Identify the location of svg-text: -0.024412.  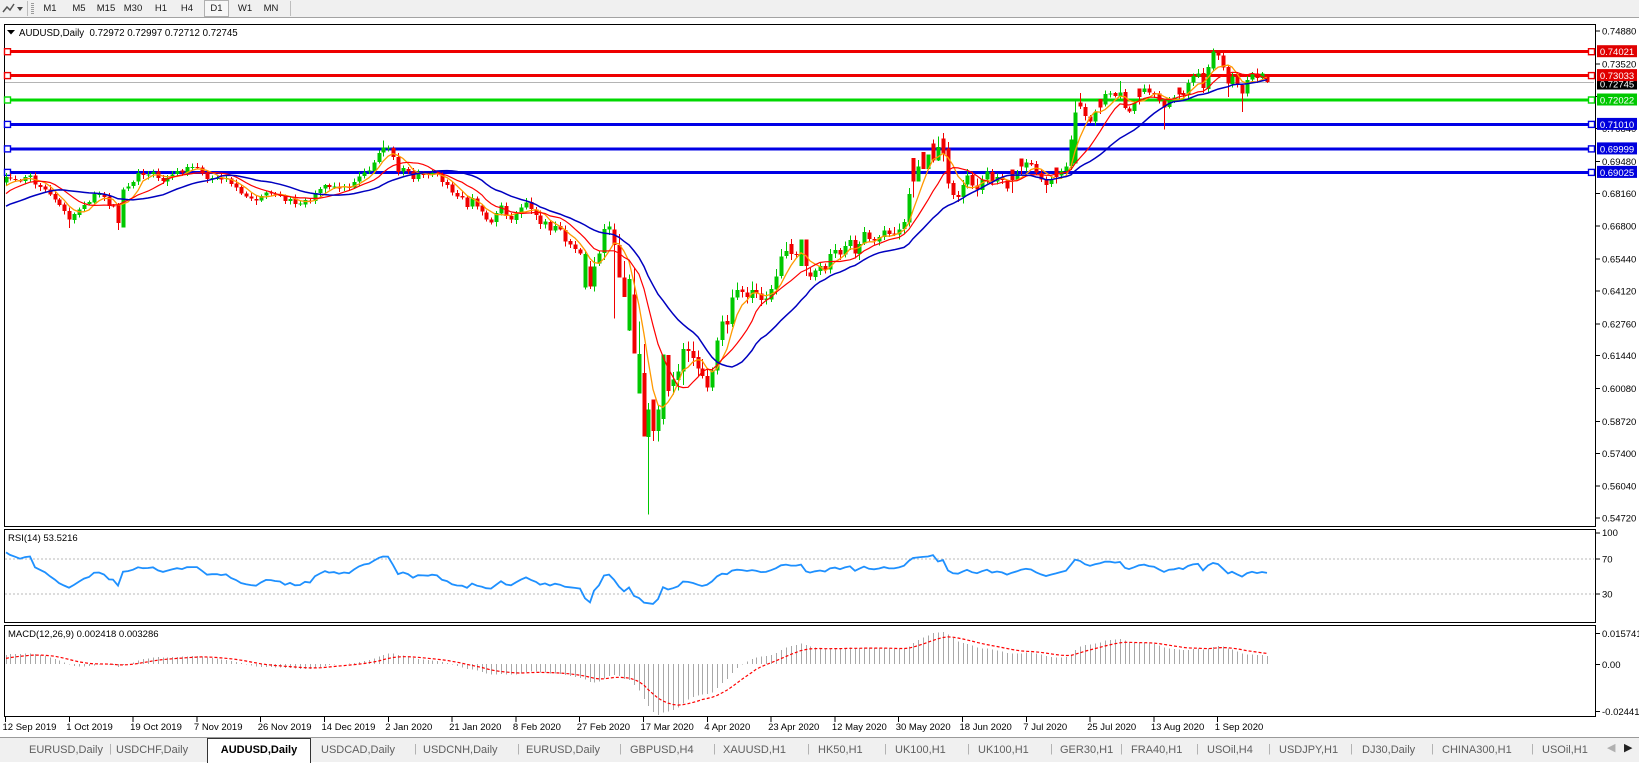
(1620, 712).